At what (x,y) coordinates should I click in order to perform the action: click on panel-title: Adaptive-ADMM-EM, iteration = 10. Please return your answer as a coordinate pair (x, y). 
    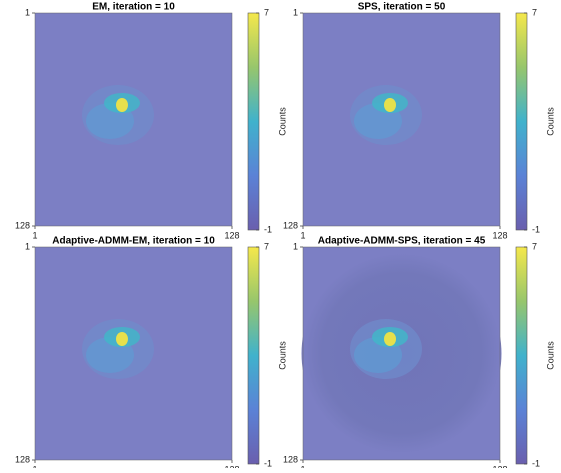
    Looking at the image, I should click on (133, 241).